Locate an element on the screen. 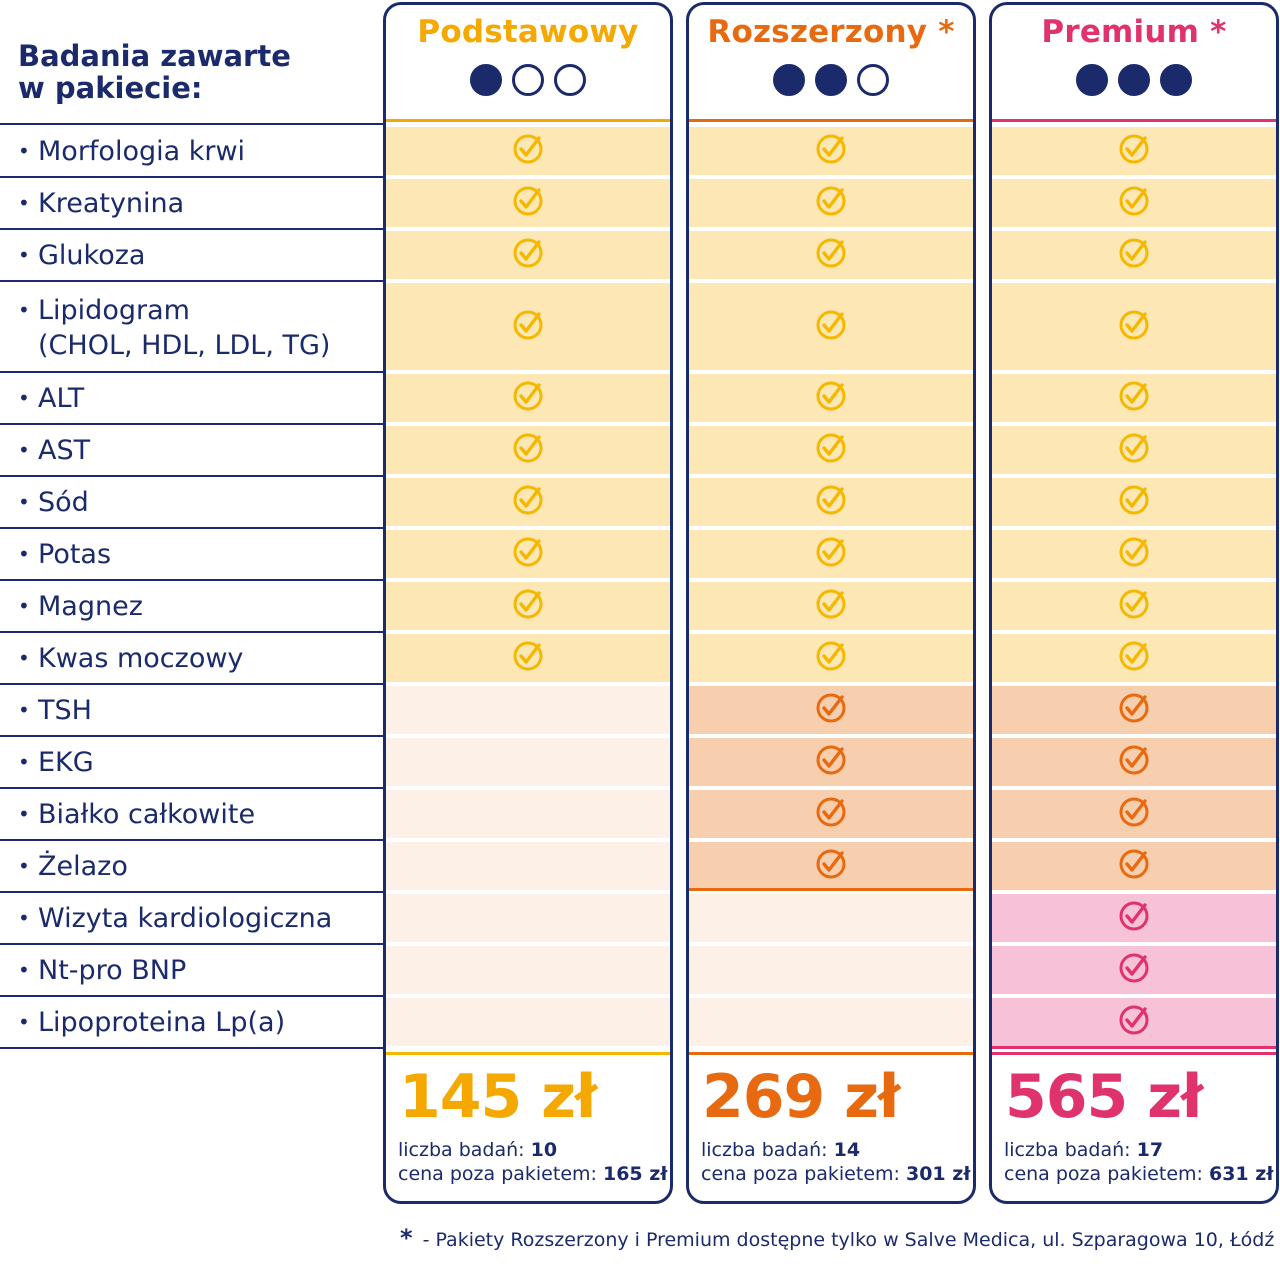 The height and width of the screenshot is (1264, 1280). tests-count: 14 is located at coordinates (847, 1150).